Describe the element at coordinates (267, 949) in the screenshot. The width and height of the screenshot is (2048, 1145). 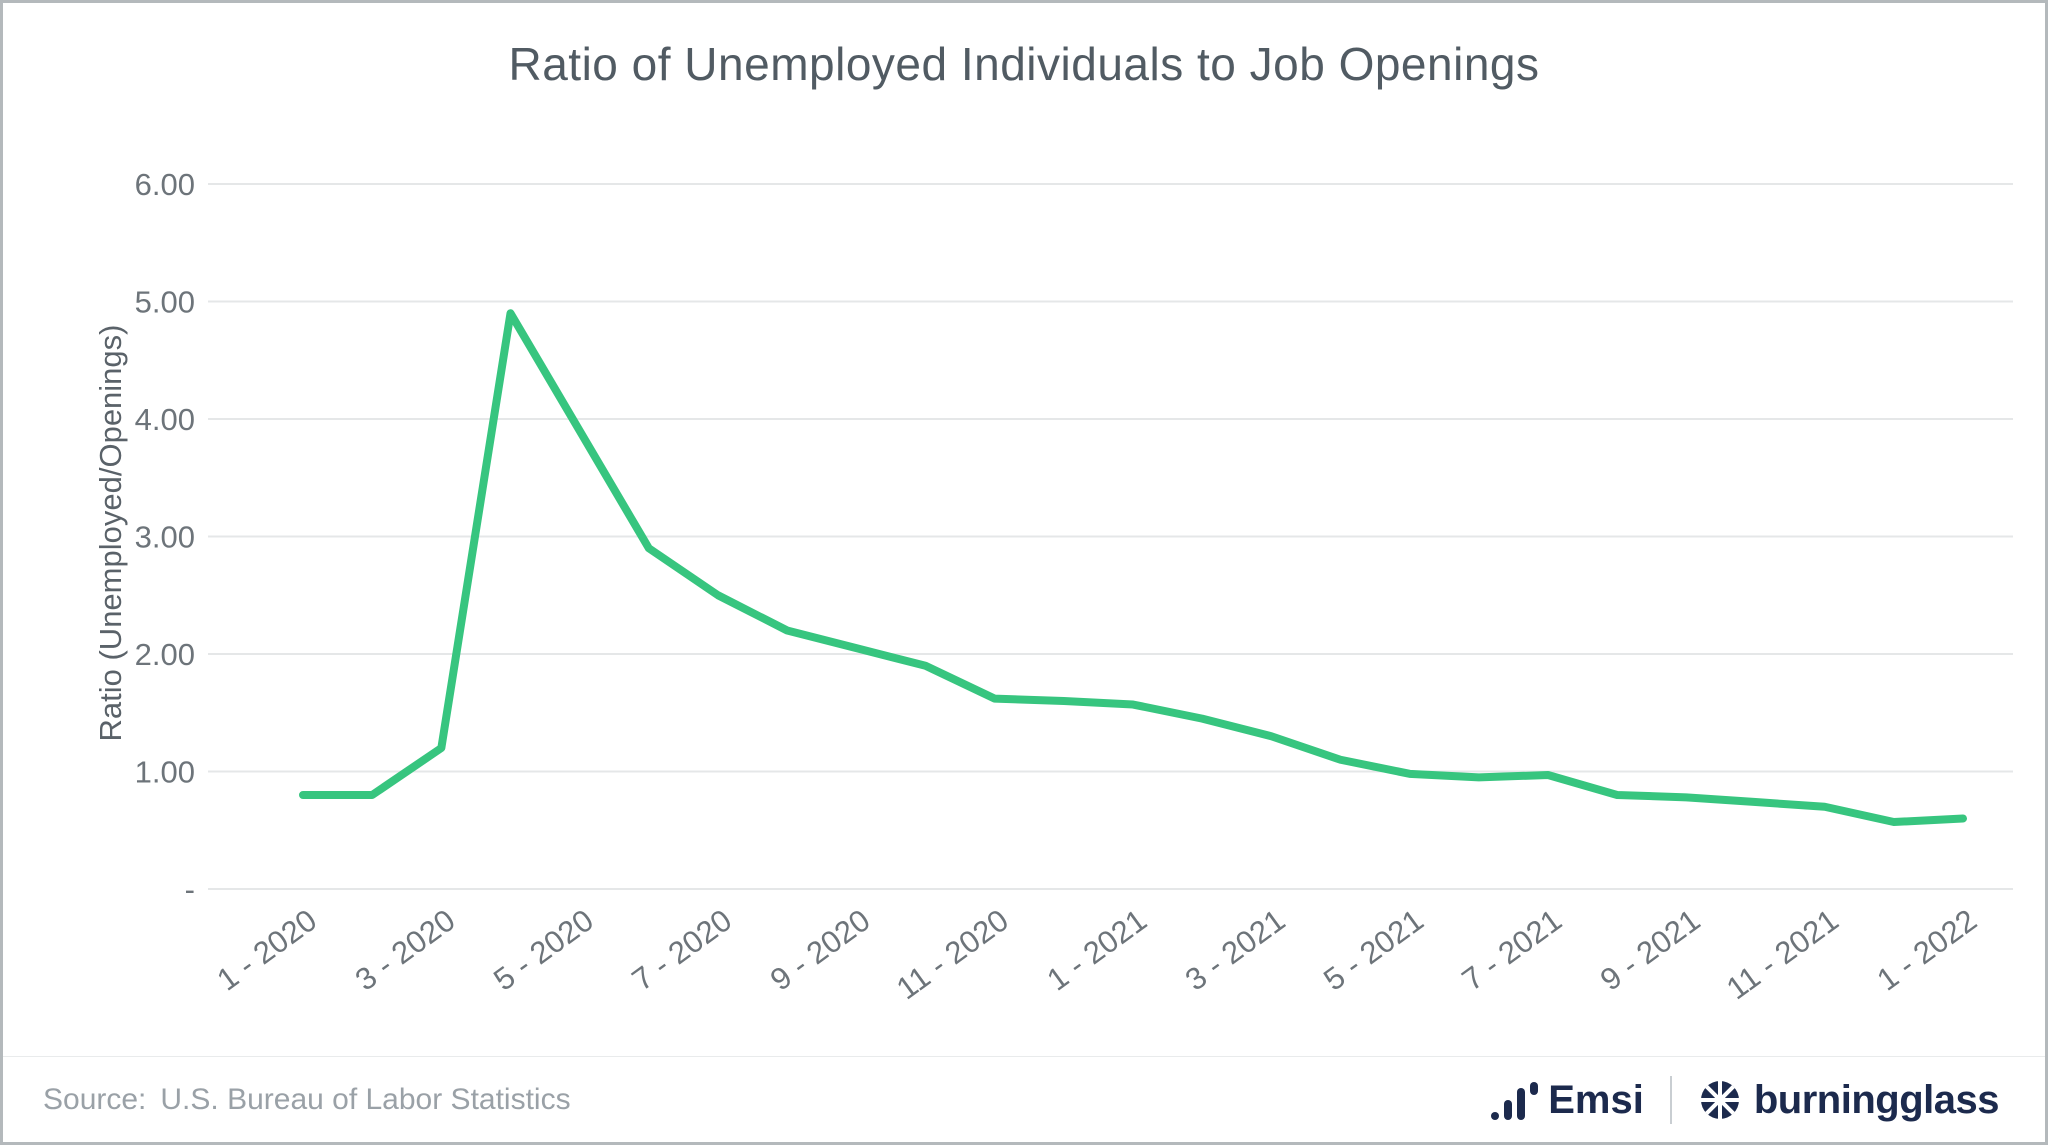
I see `x-tick-label: 1 - 2020` at that location.